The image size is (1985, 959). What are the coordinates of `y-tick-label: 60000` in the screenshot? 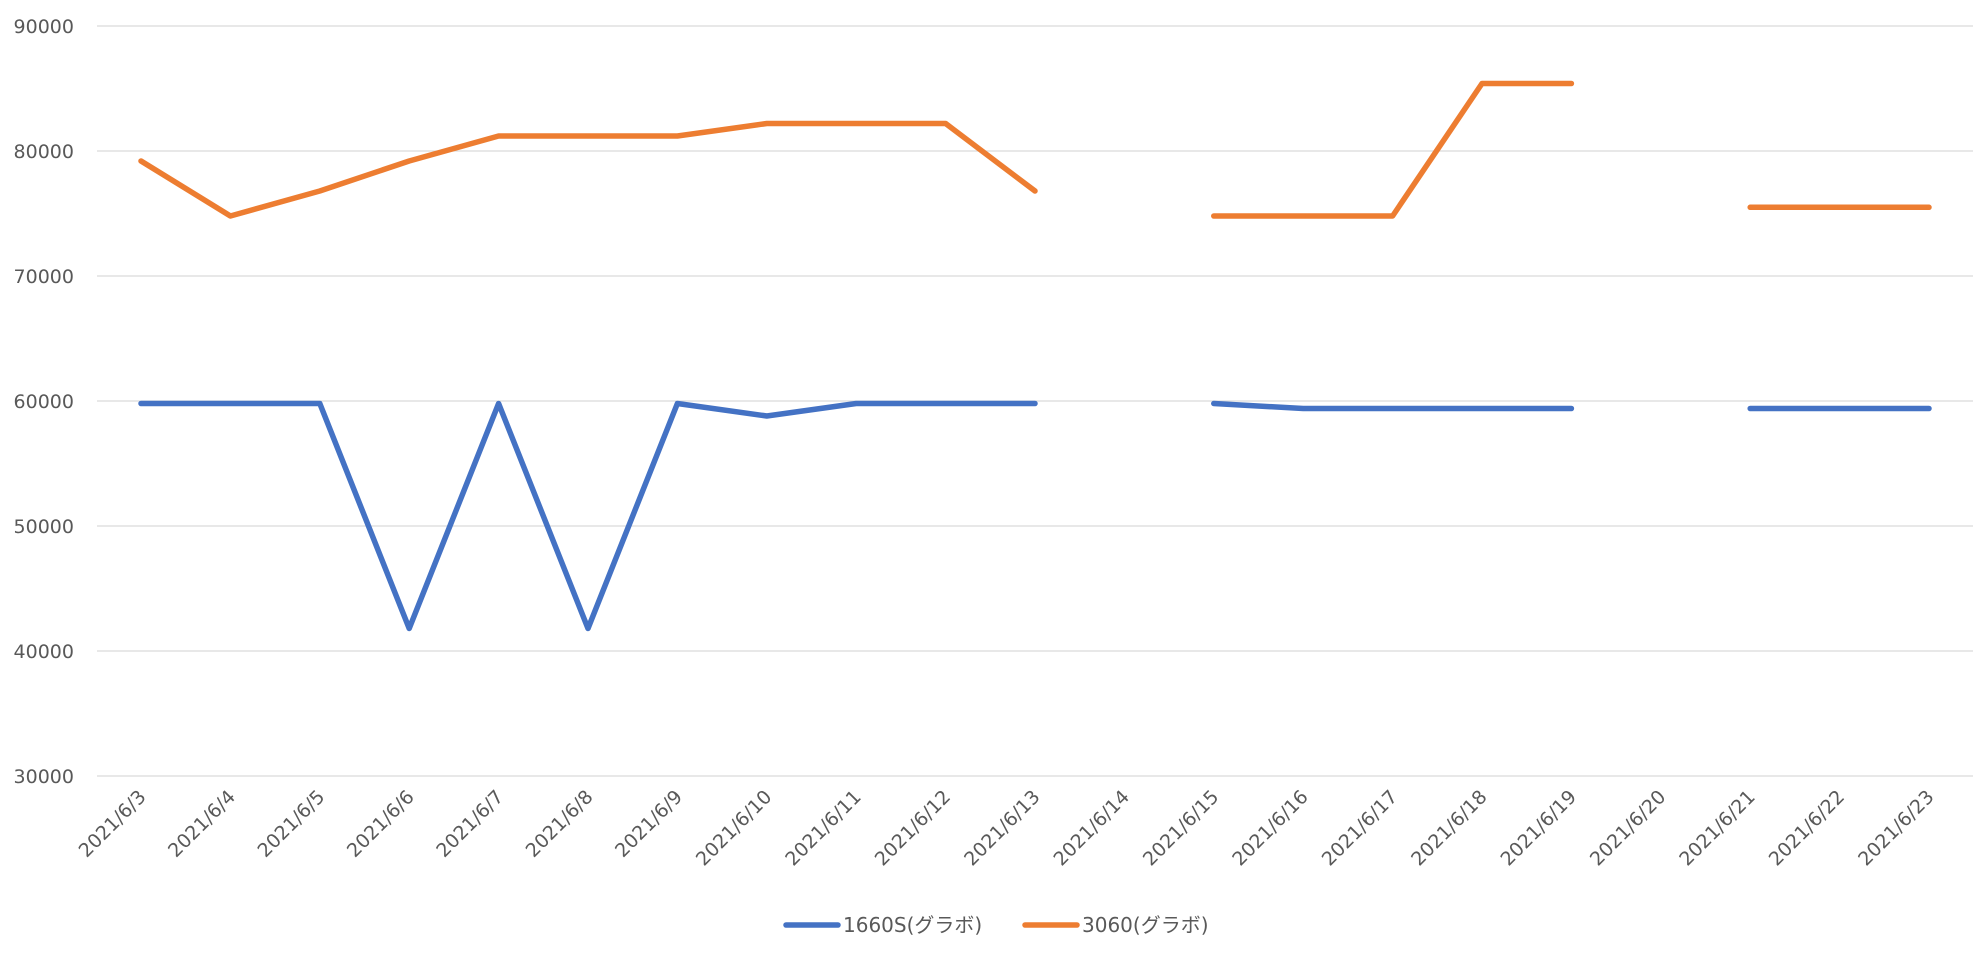 It's located at (44, 402).